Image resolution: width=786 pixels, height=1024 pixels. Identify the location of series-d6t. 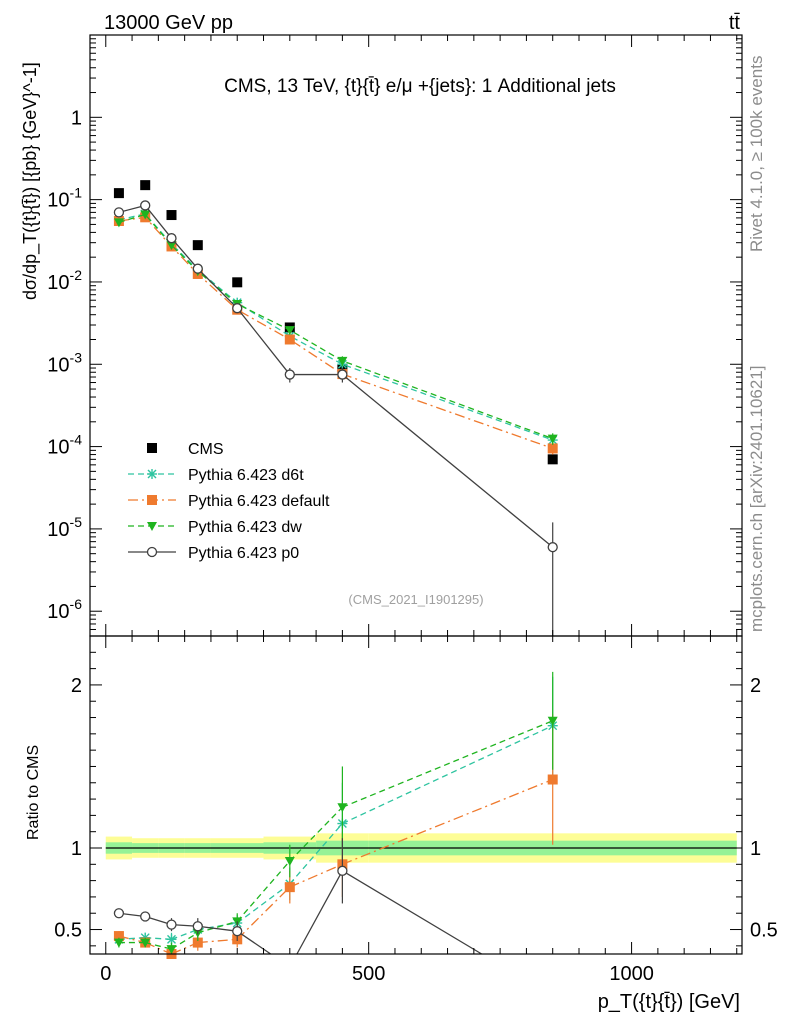
(335, 327).